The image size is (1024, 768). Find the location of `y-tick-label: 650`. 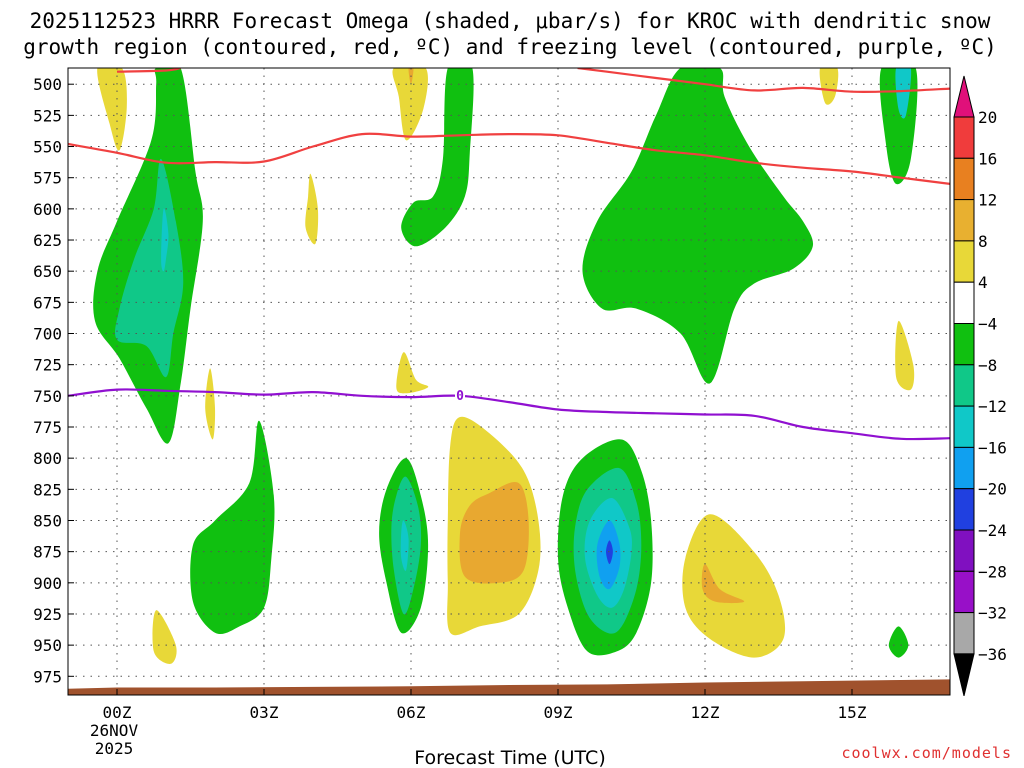

y-tick-label: 650 is located at coordinates (47, 271).